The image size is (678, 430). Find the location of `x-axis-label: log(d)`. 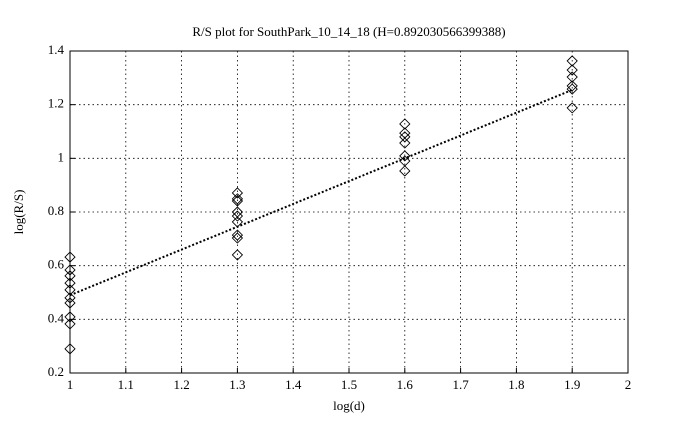

x-axis-label: log(d) is located at coordinates (349, 405).